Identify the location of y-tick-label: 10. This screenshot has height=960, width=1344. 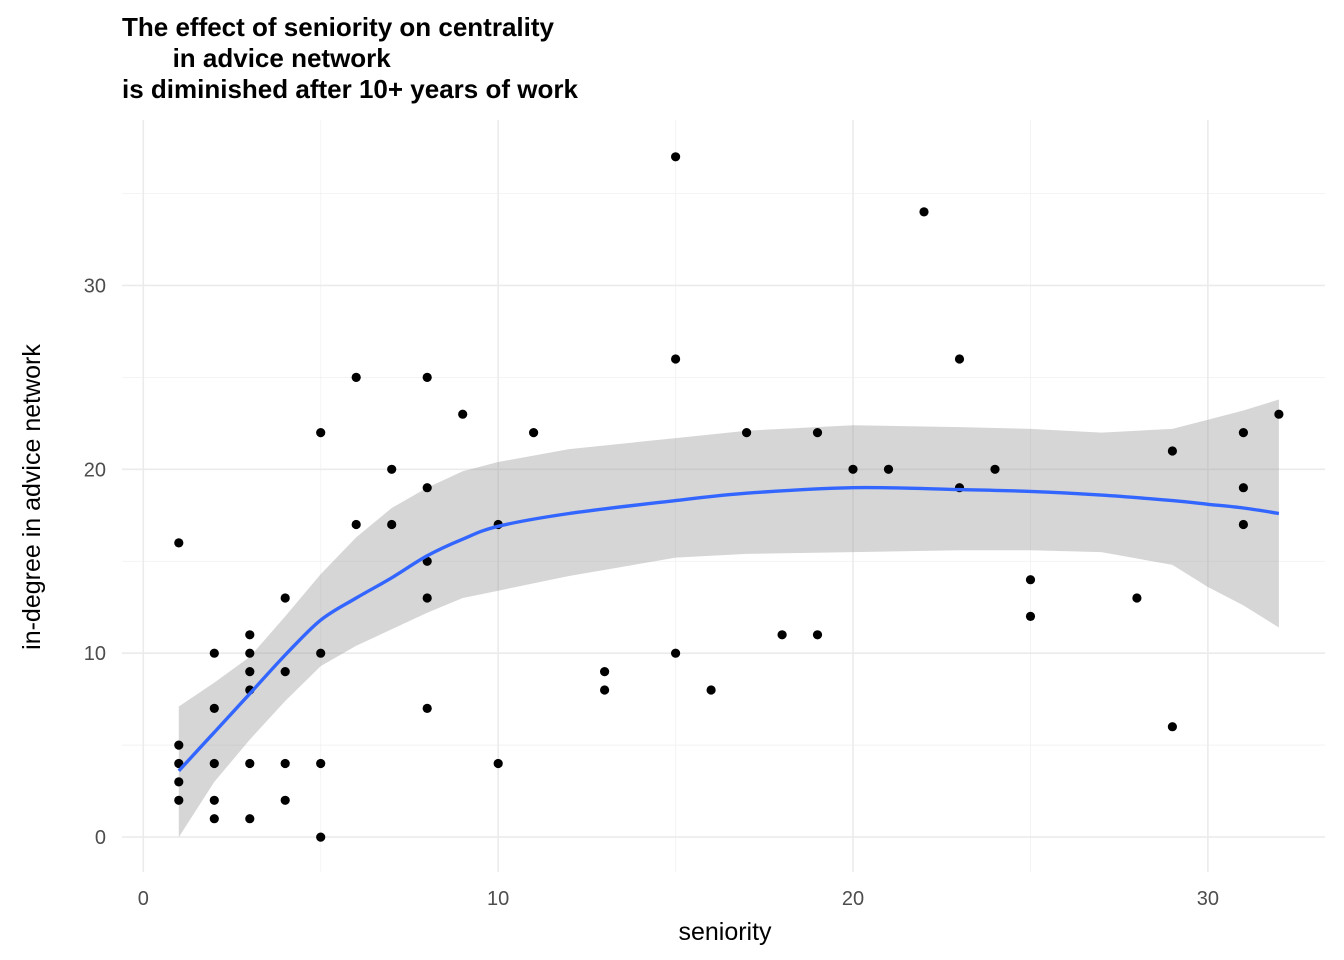
(95, 654).